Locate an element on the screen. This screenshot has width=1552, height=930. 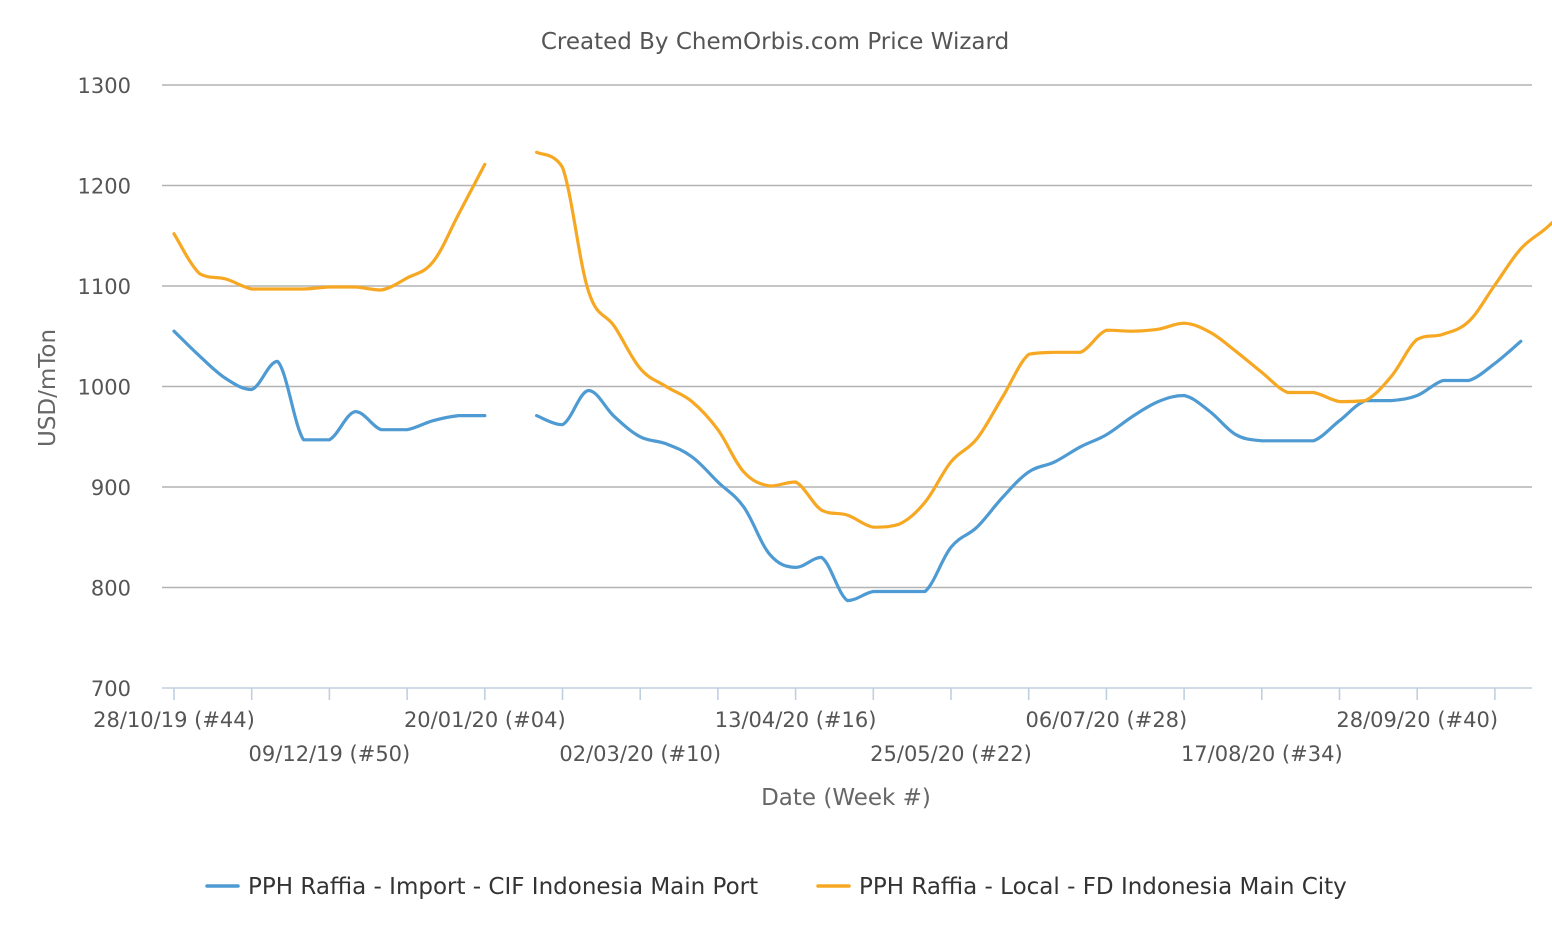
x-tick-label: 17/08/20 (#34) is located at coordinates (1262, 754).